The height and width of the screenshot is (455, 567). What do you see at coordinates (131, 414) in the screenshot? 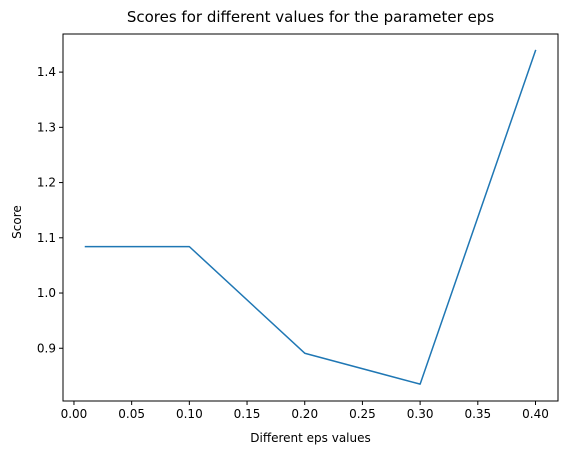
I see `x-tick-label: 0.05` at bounding box center [131, 414].